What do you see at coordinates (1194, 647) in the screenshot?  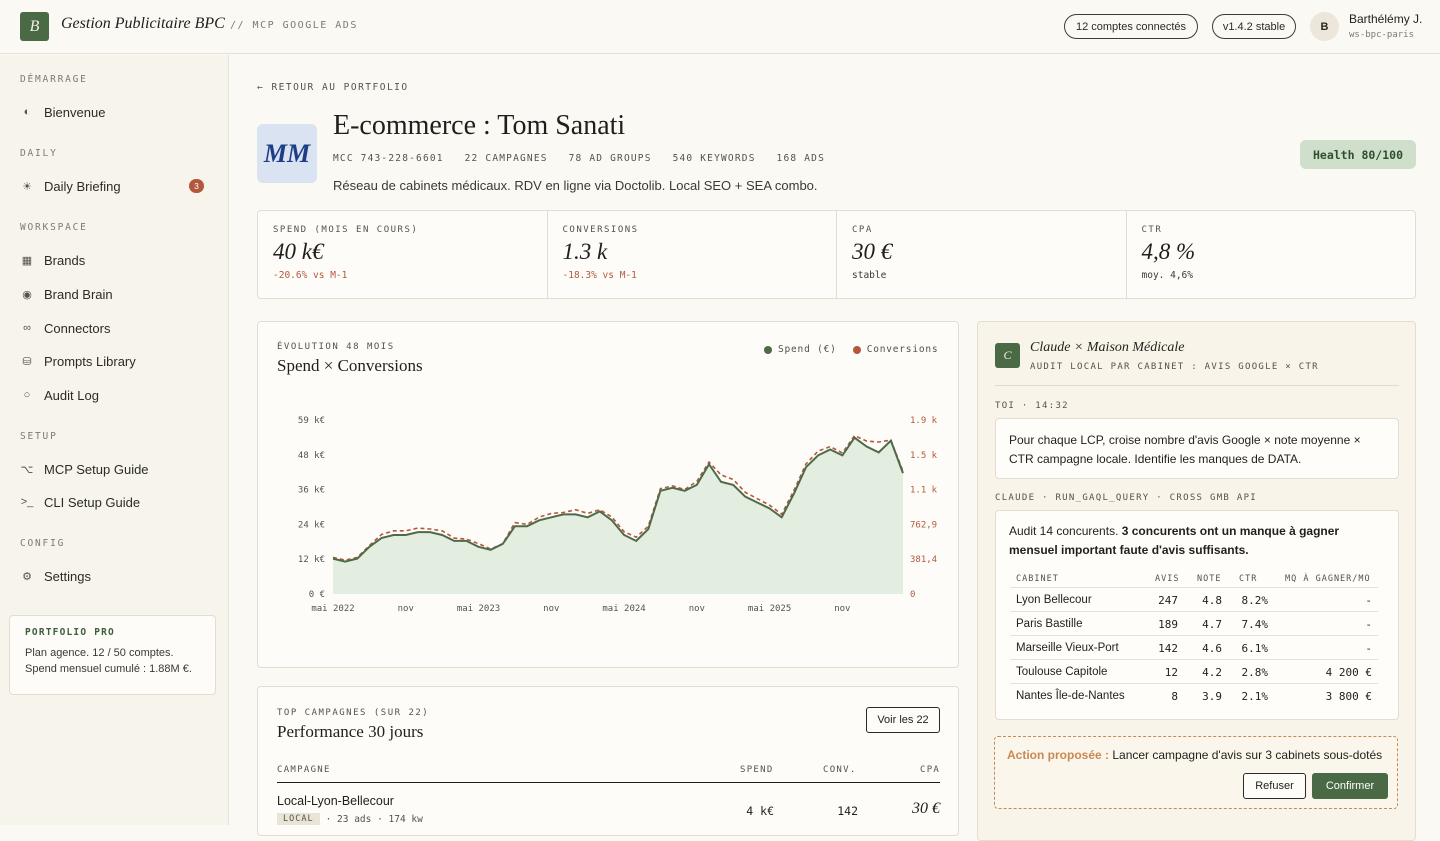 I see `table-row: Marseille Vieux-Port 142 4.6 6.1% -` at bounding box center [1194, 647].